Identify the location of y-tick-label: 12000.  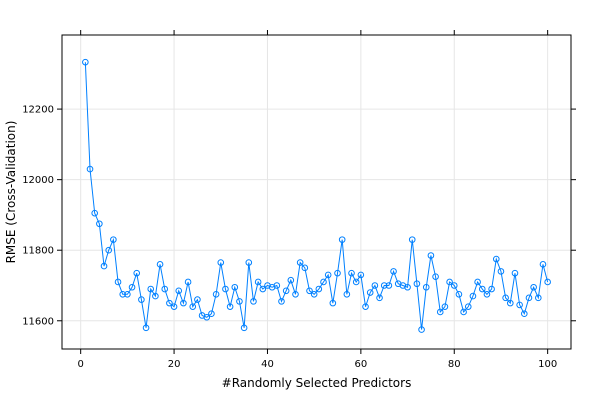
(38, 180).